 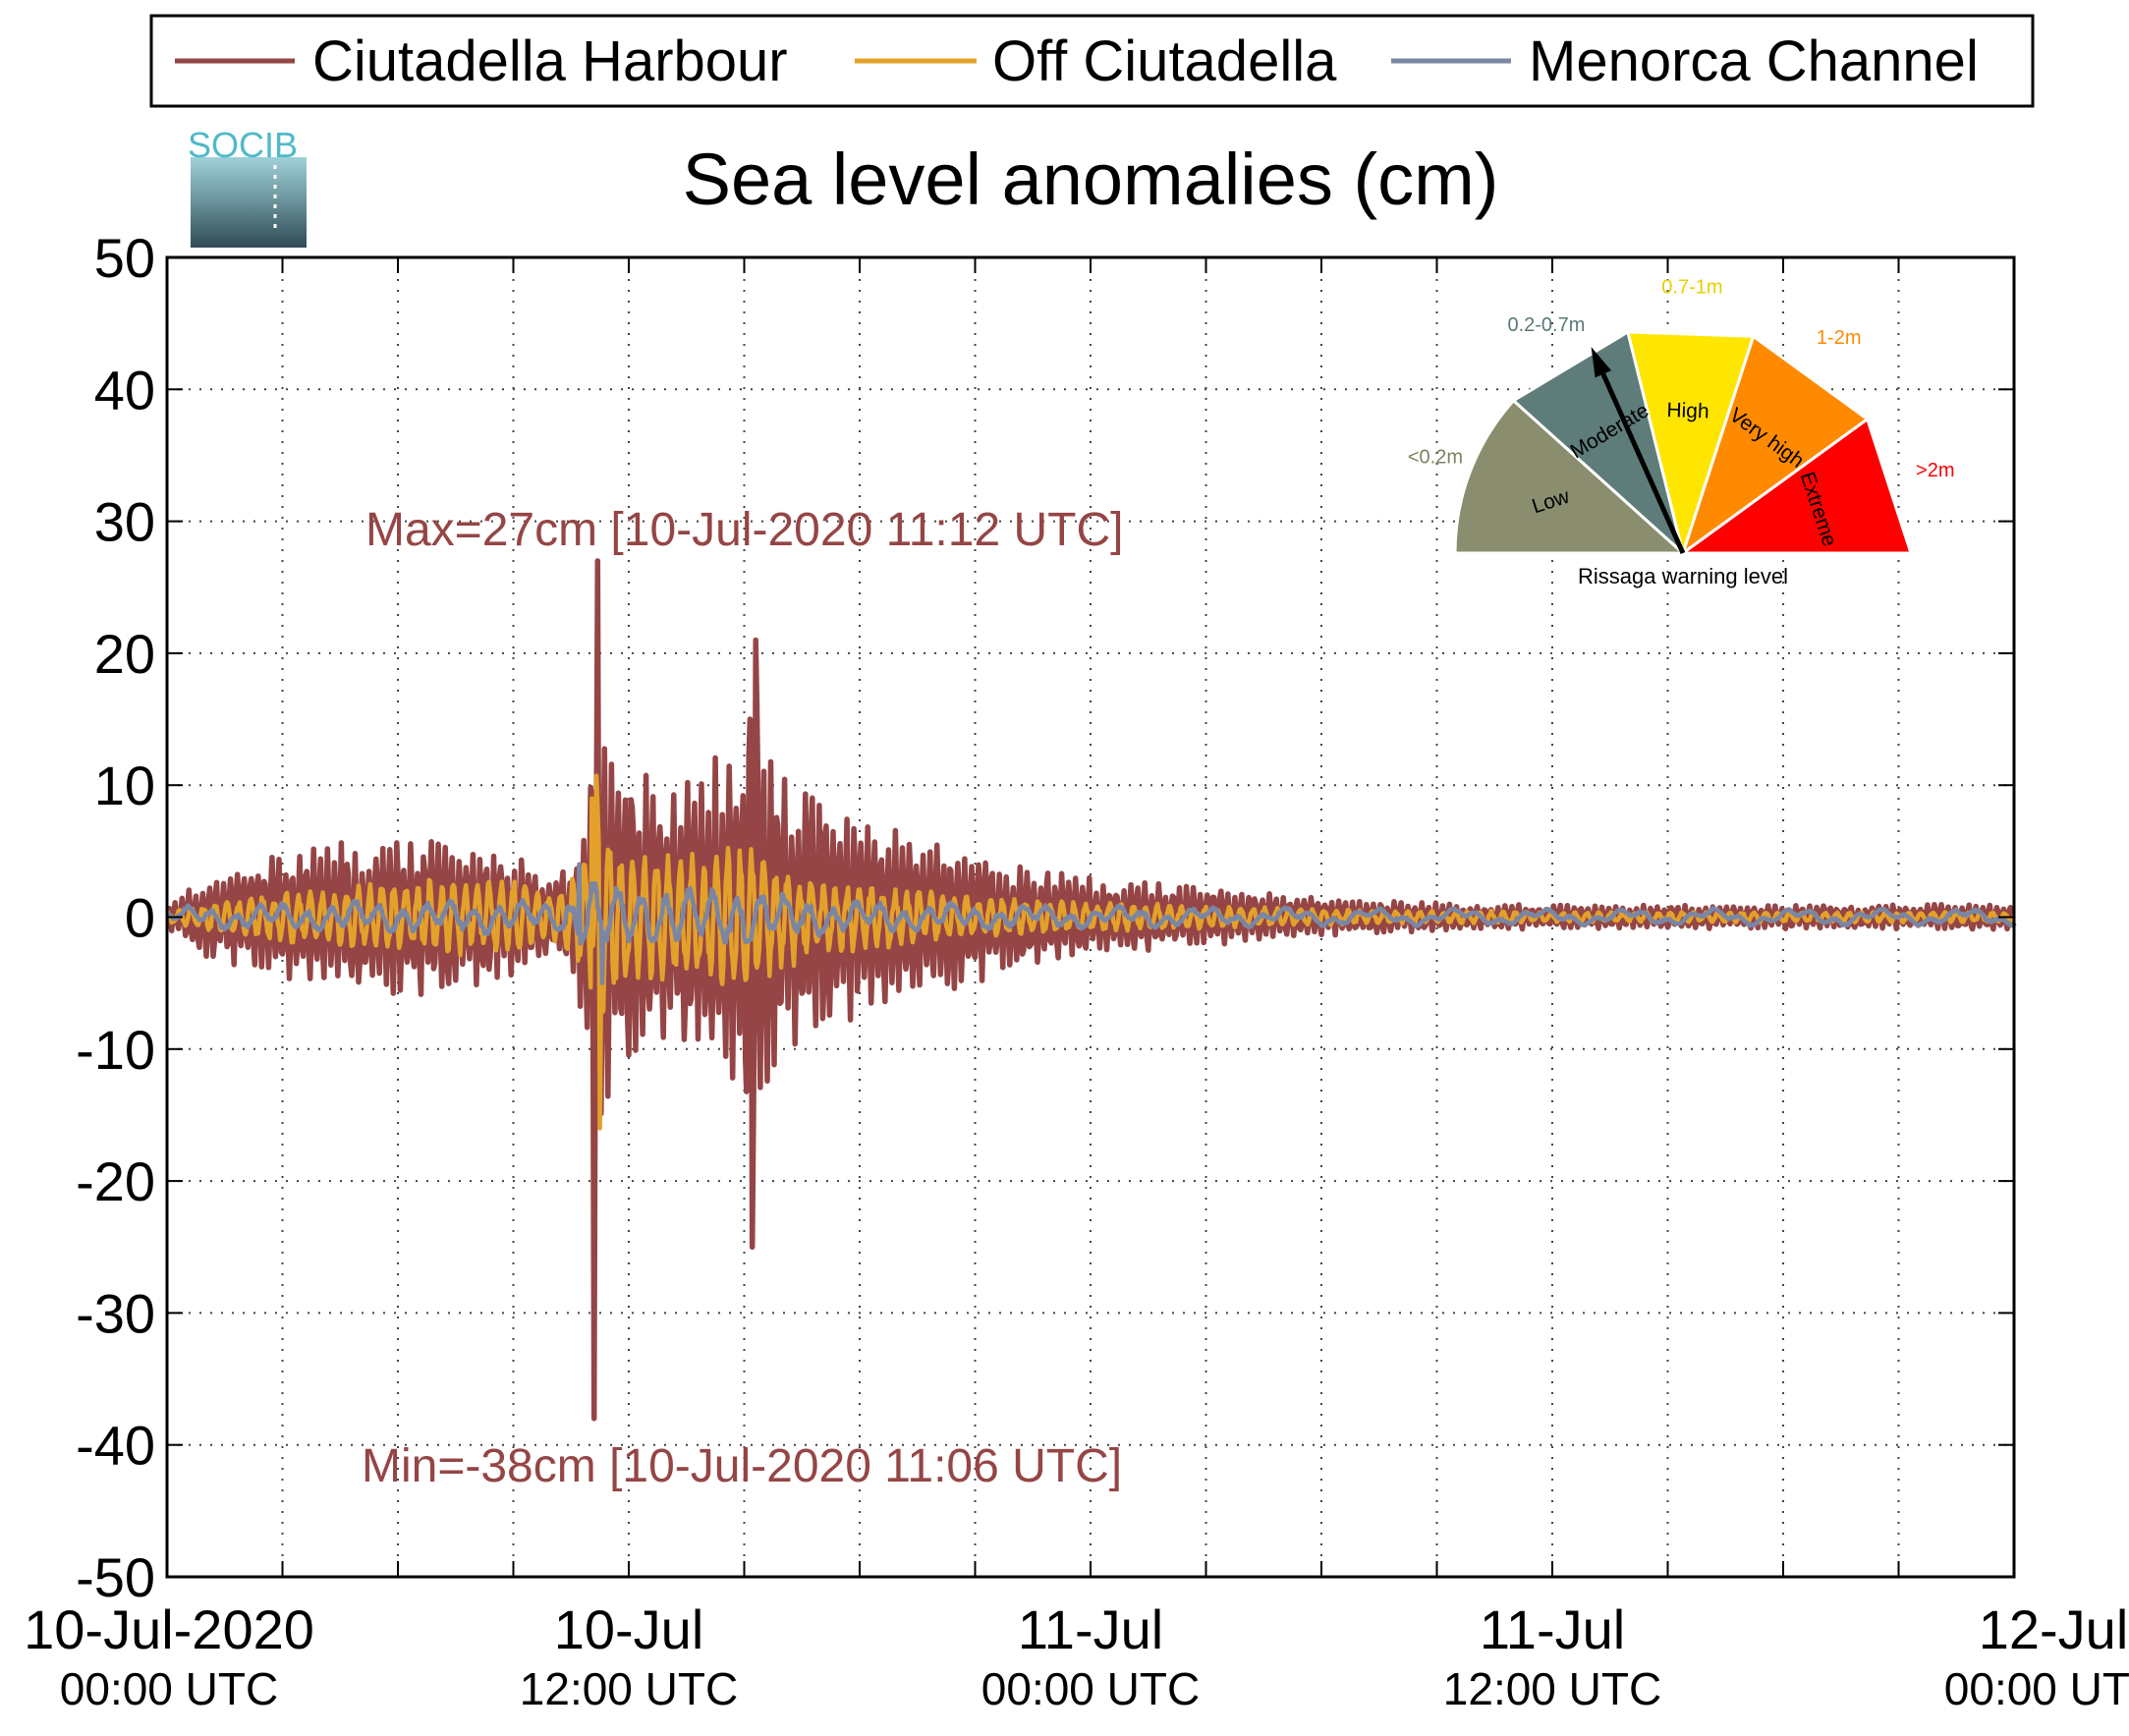 I want to click on legend-label-off: Off Ciutadella, so click(x=1164, y=61).